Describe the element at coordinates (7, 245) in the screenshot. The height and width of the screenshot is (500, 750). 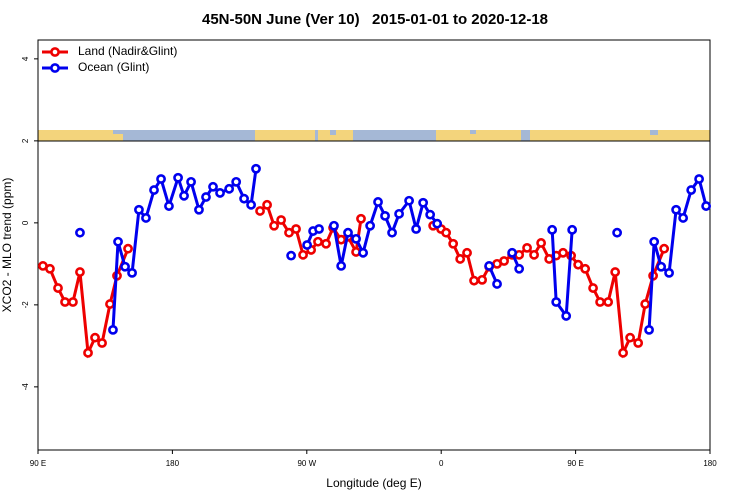
I see `y-axis-label: XCO2 - MLO trend (ppm)` at that location.